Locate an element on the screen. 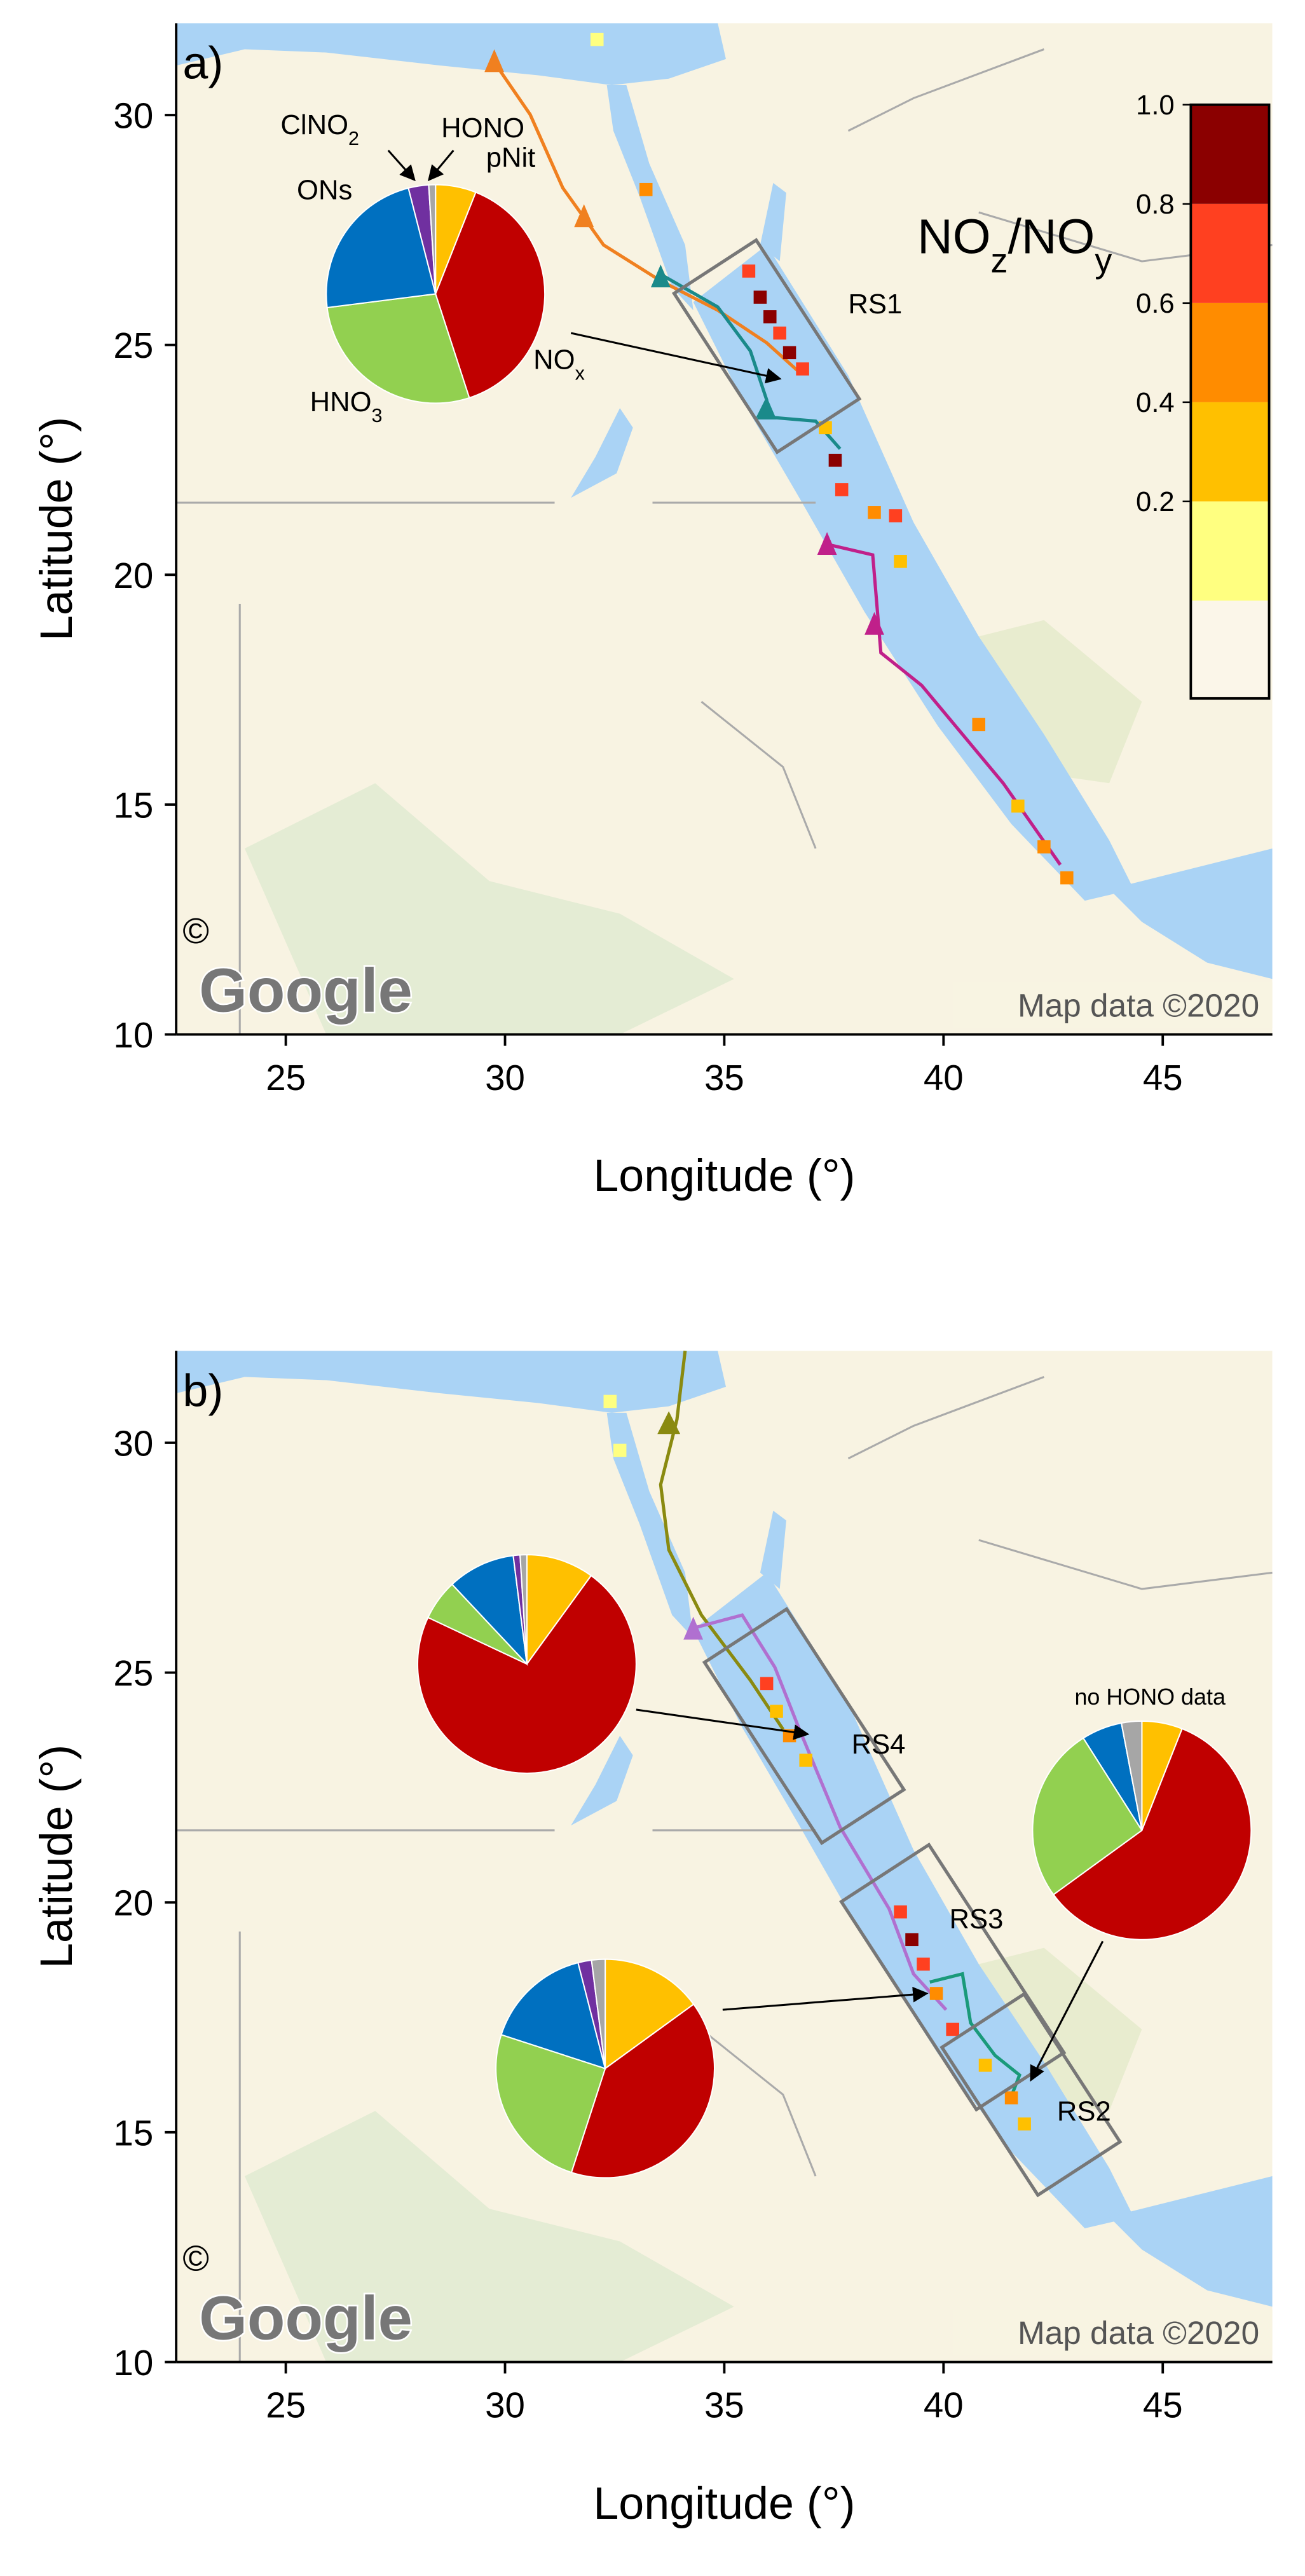 This screenshot has height=2576, width=1305. label: ClNO2 is located at coordinates (320, 129).